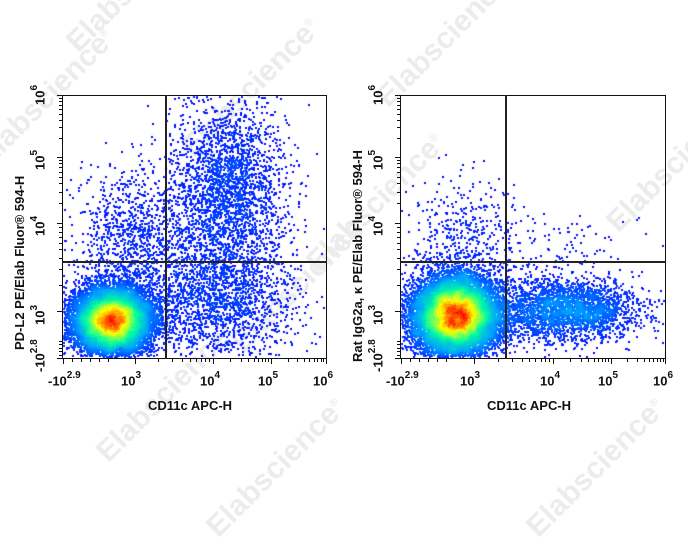 This screenshot has height=544, width=688. Describe the element at coordinates (376, 159) in the screenshot. I see `y-tick-label: 10⁵` at that location.